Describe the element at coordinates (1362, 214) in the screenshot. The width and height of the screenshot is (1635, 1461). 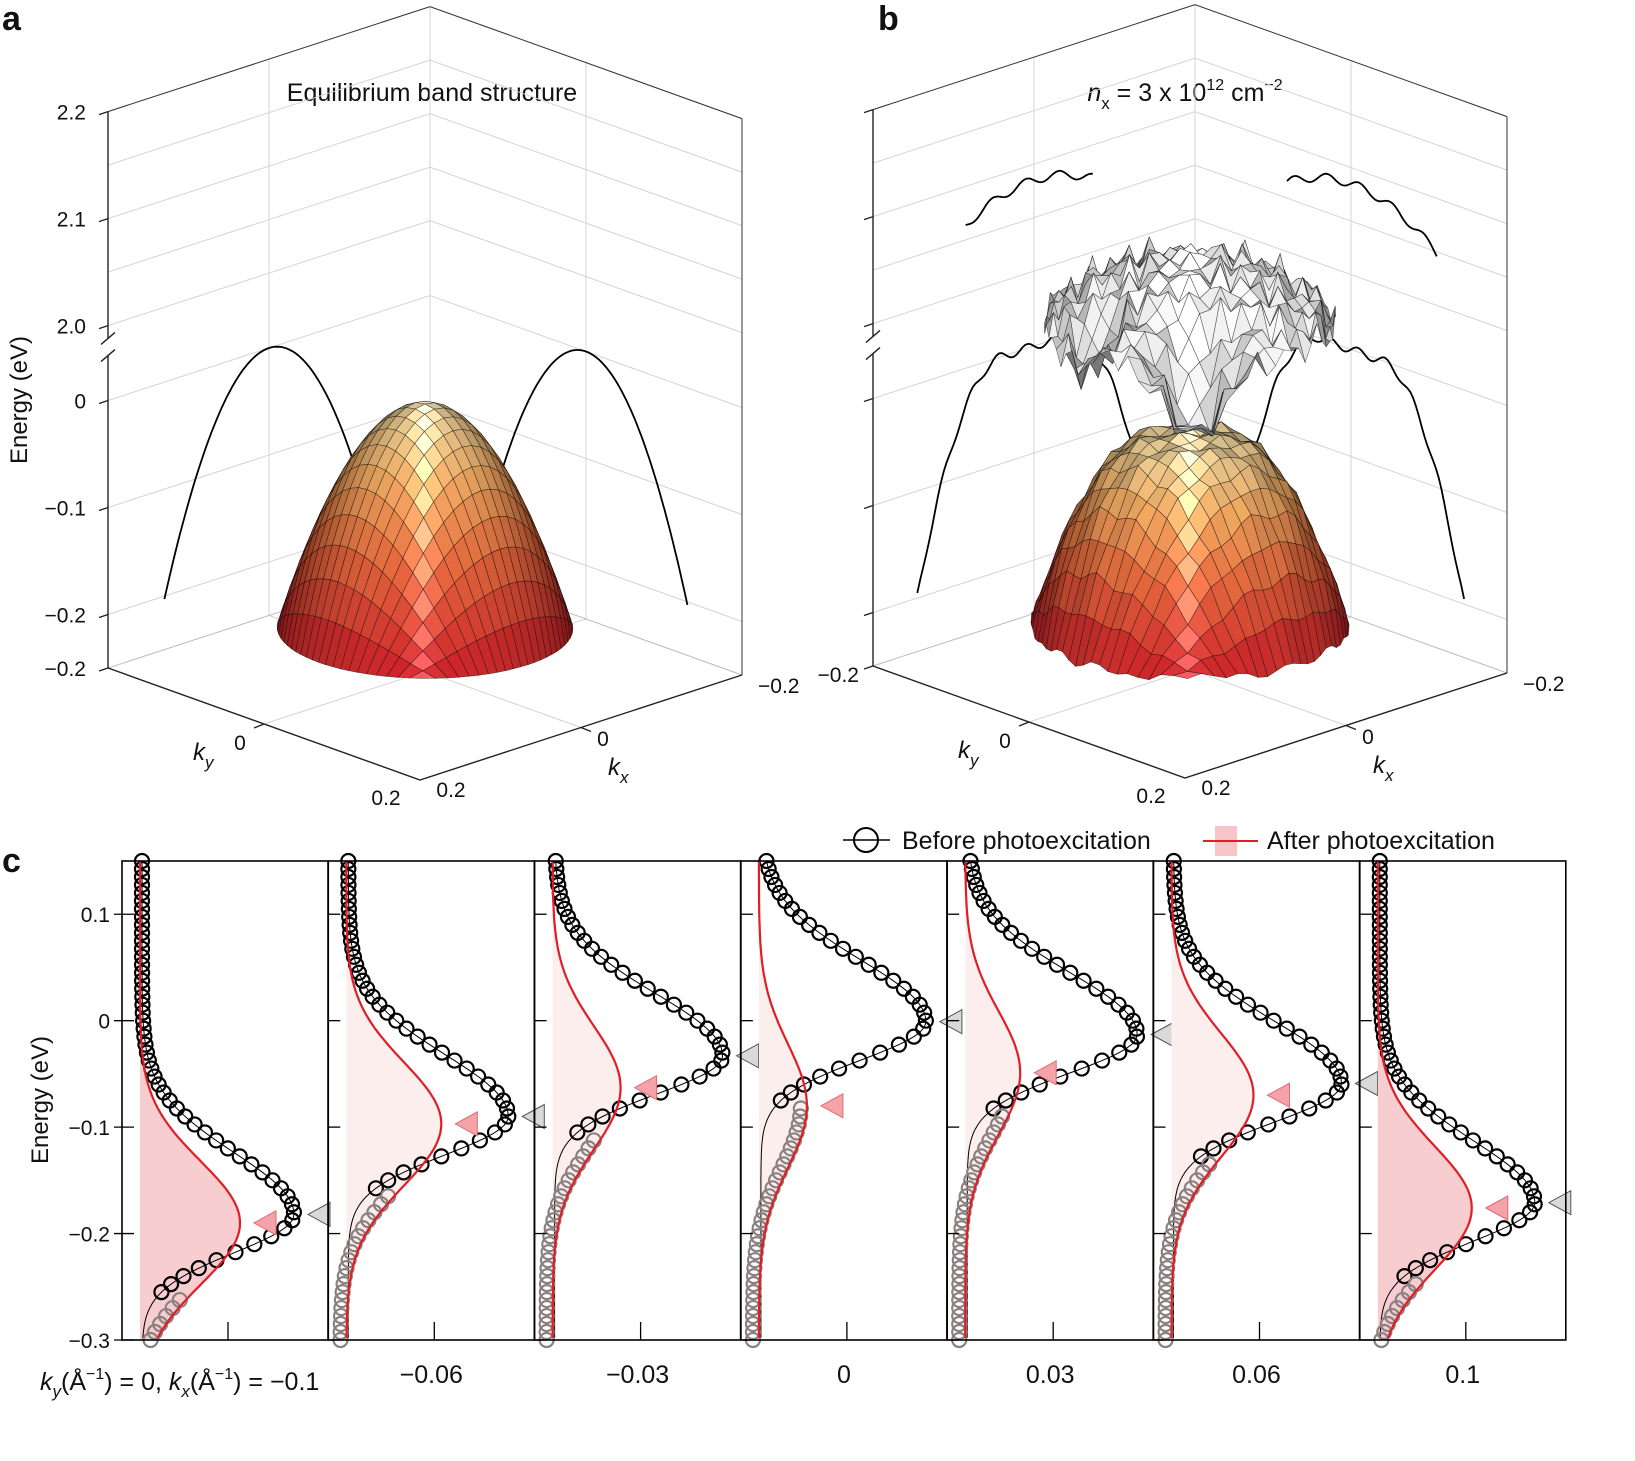
I see `upper-band-projection-ky` at that location.